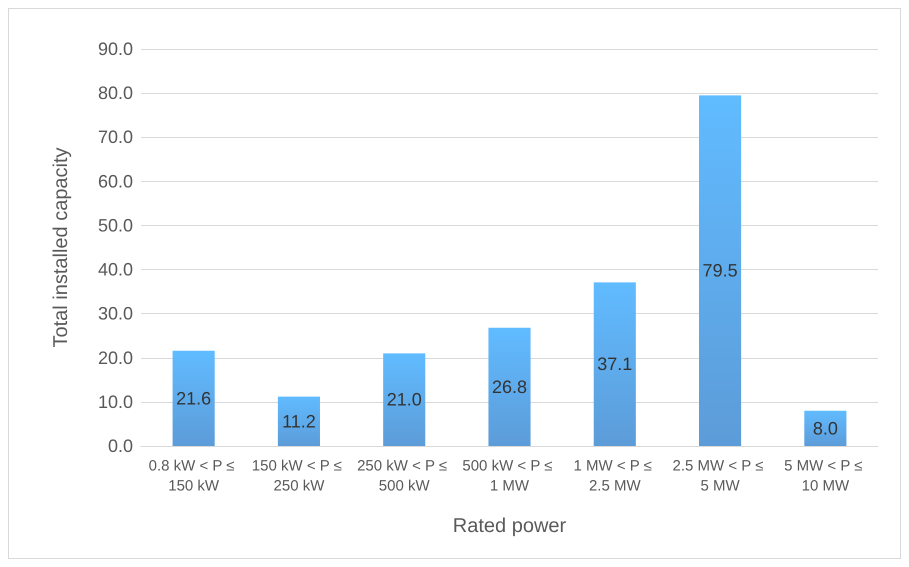 The width and height of the screenshot is (909, 567). I want to click on y-tick-label: 20.0, so click(115, 358).